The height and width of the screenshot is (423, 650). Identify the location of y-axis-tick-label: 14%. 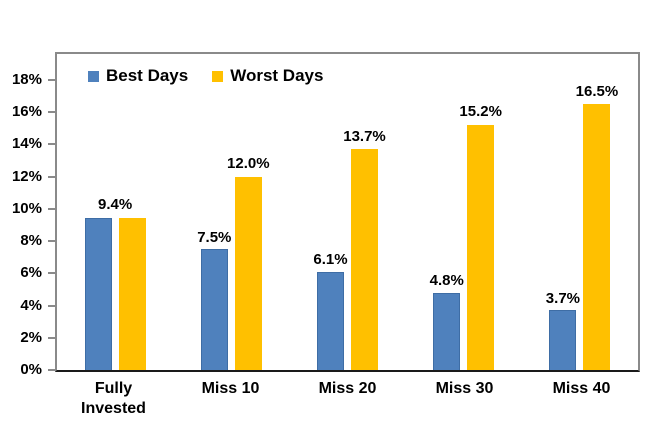
(26, 144).